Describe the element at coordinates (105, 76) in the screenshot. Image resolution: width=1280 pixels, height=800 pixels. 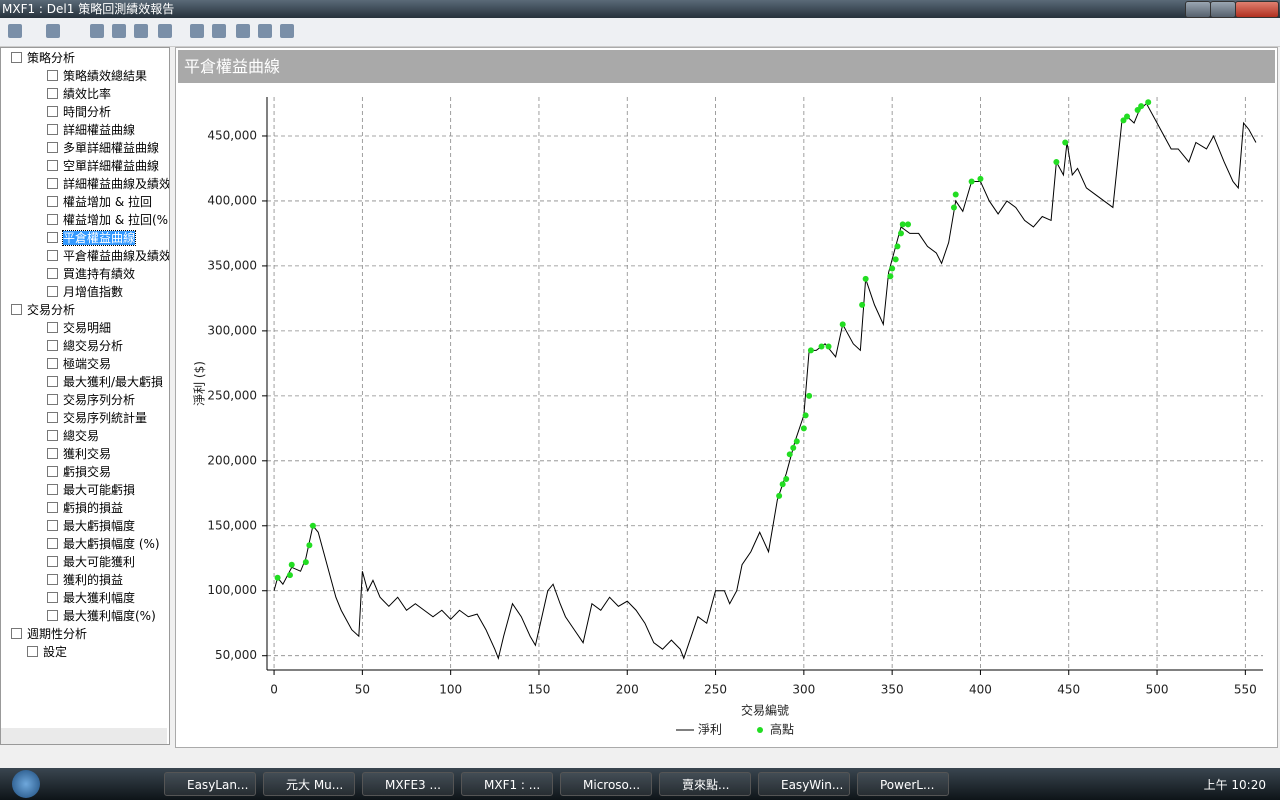
I see `label: 策略績效總結果` at that location.